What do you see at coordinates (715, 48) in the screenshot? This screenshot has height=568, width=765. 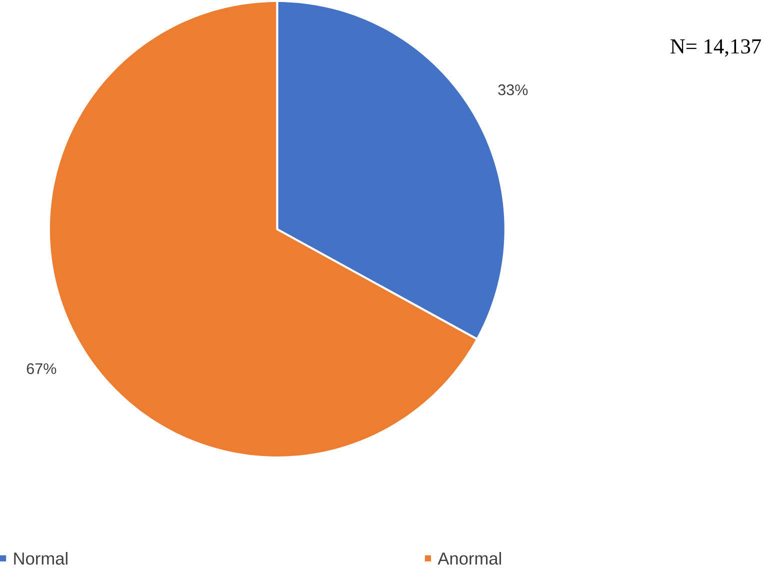 I see `text: N= 14,137` at bounding box center [715, 48].